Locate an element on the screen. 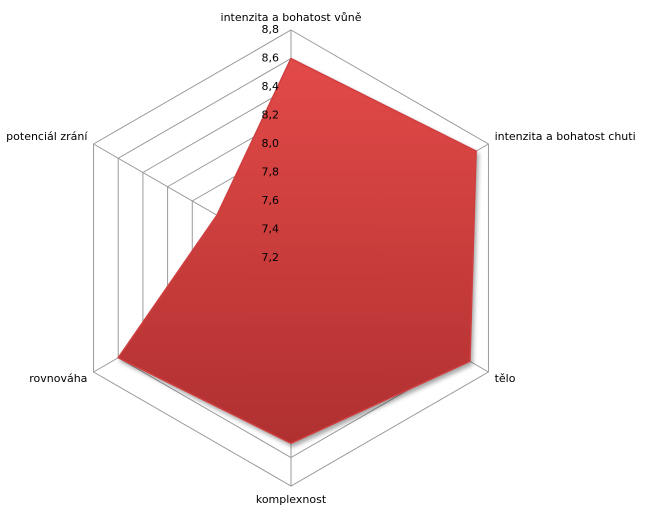  category-label: potenciál zrání is located at coordinates (47, 136).